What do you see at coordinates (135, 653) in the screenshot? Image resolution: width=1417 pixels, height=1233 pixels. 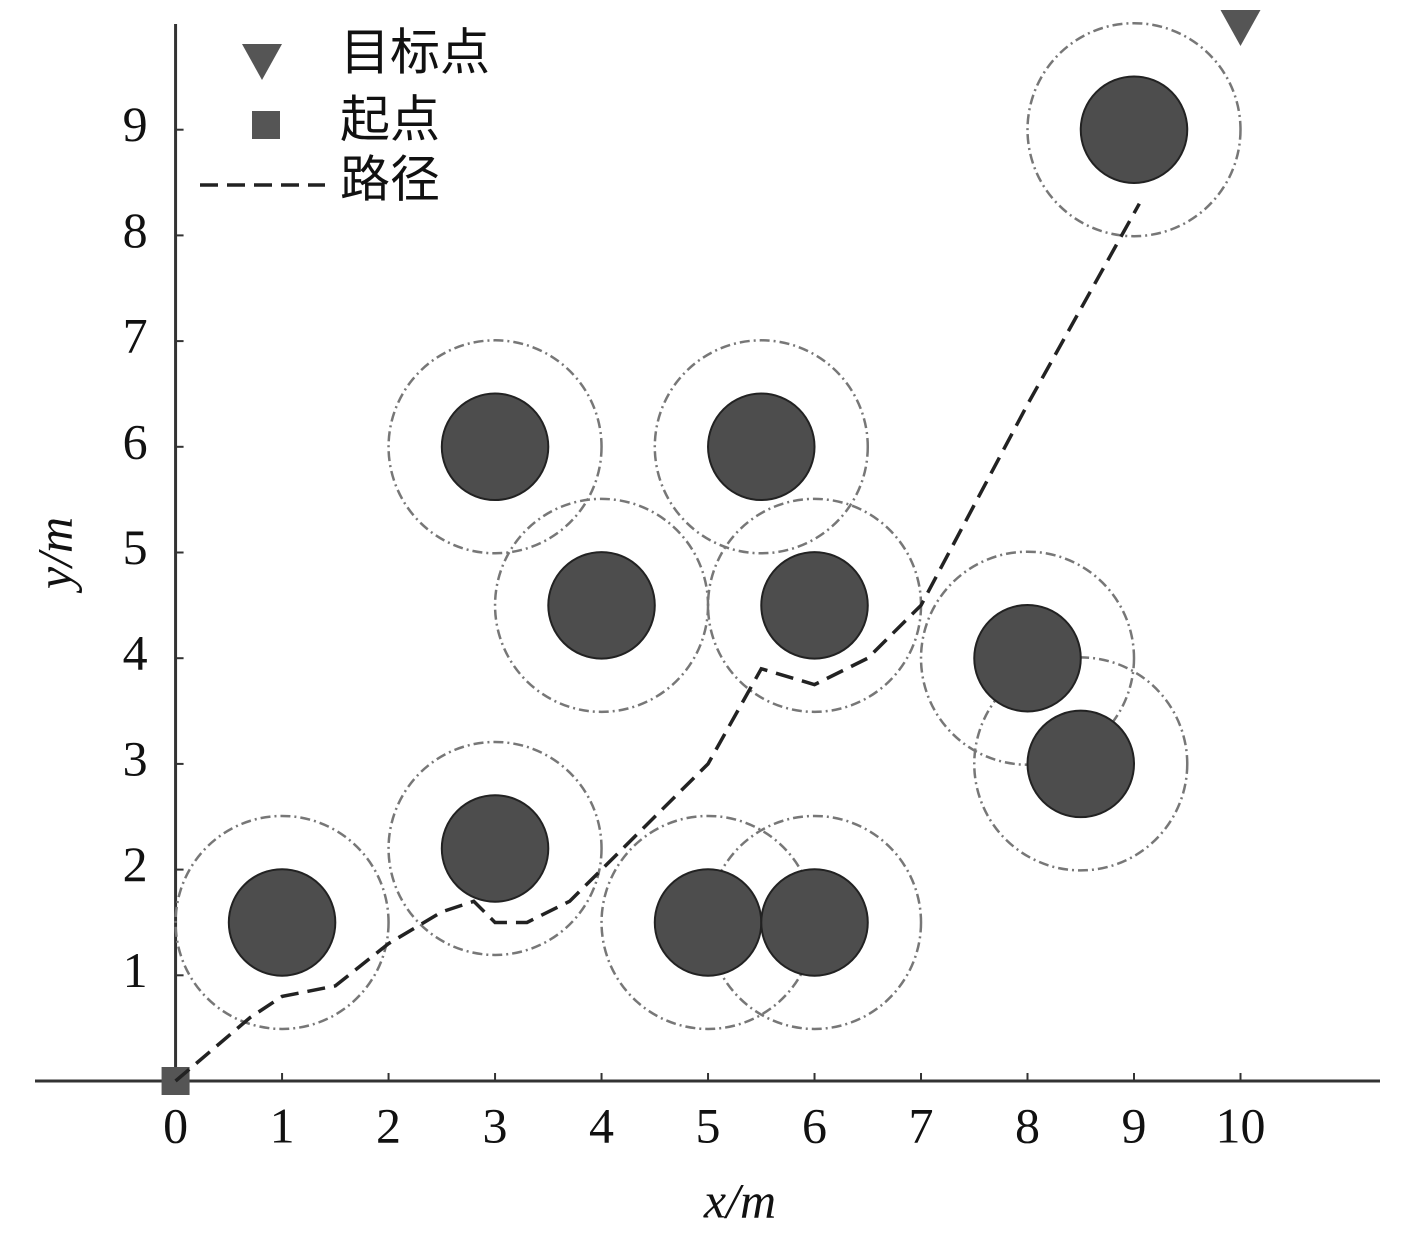 I see `y-tick-label: 4` at bounding box center [135, 653].